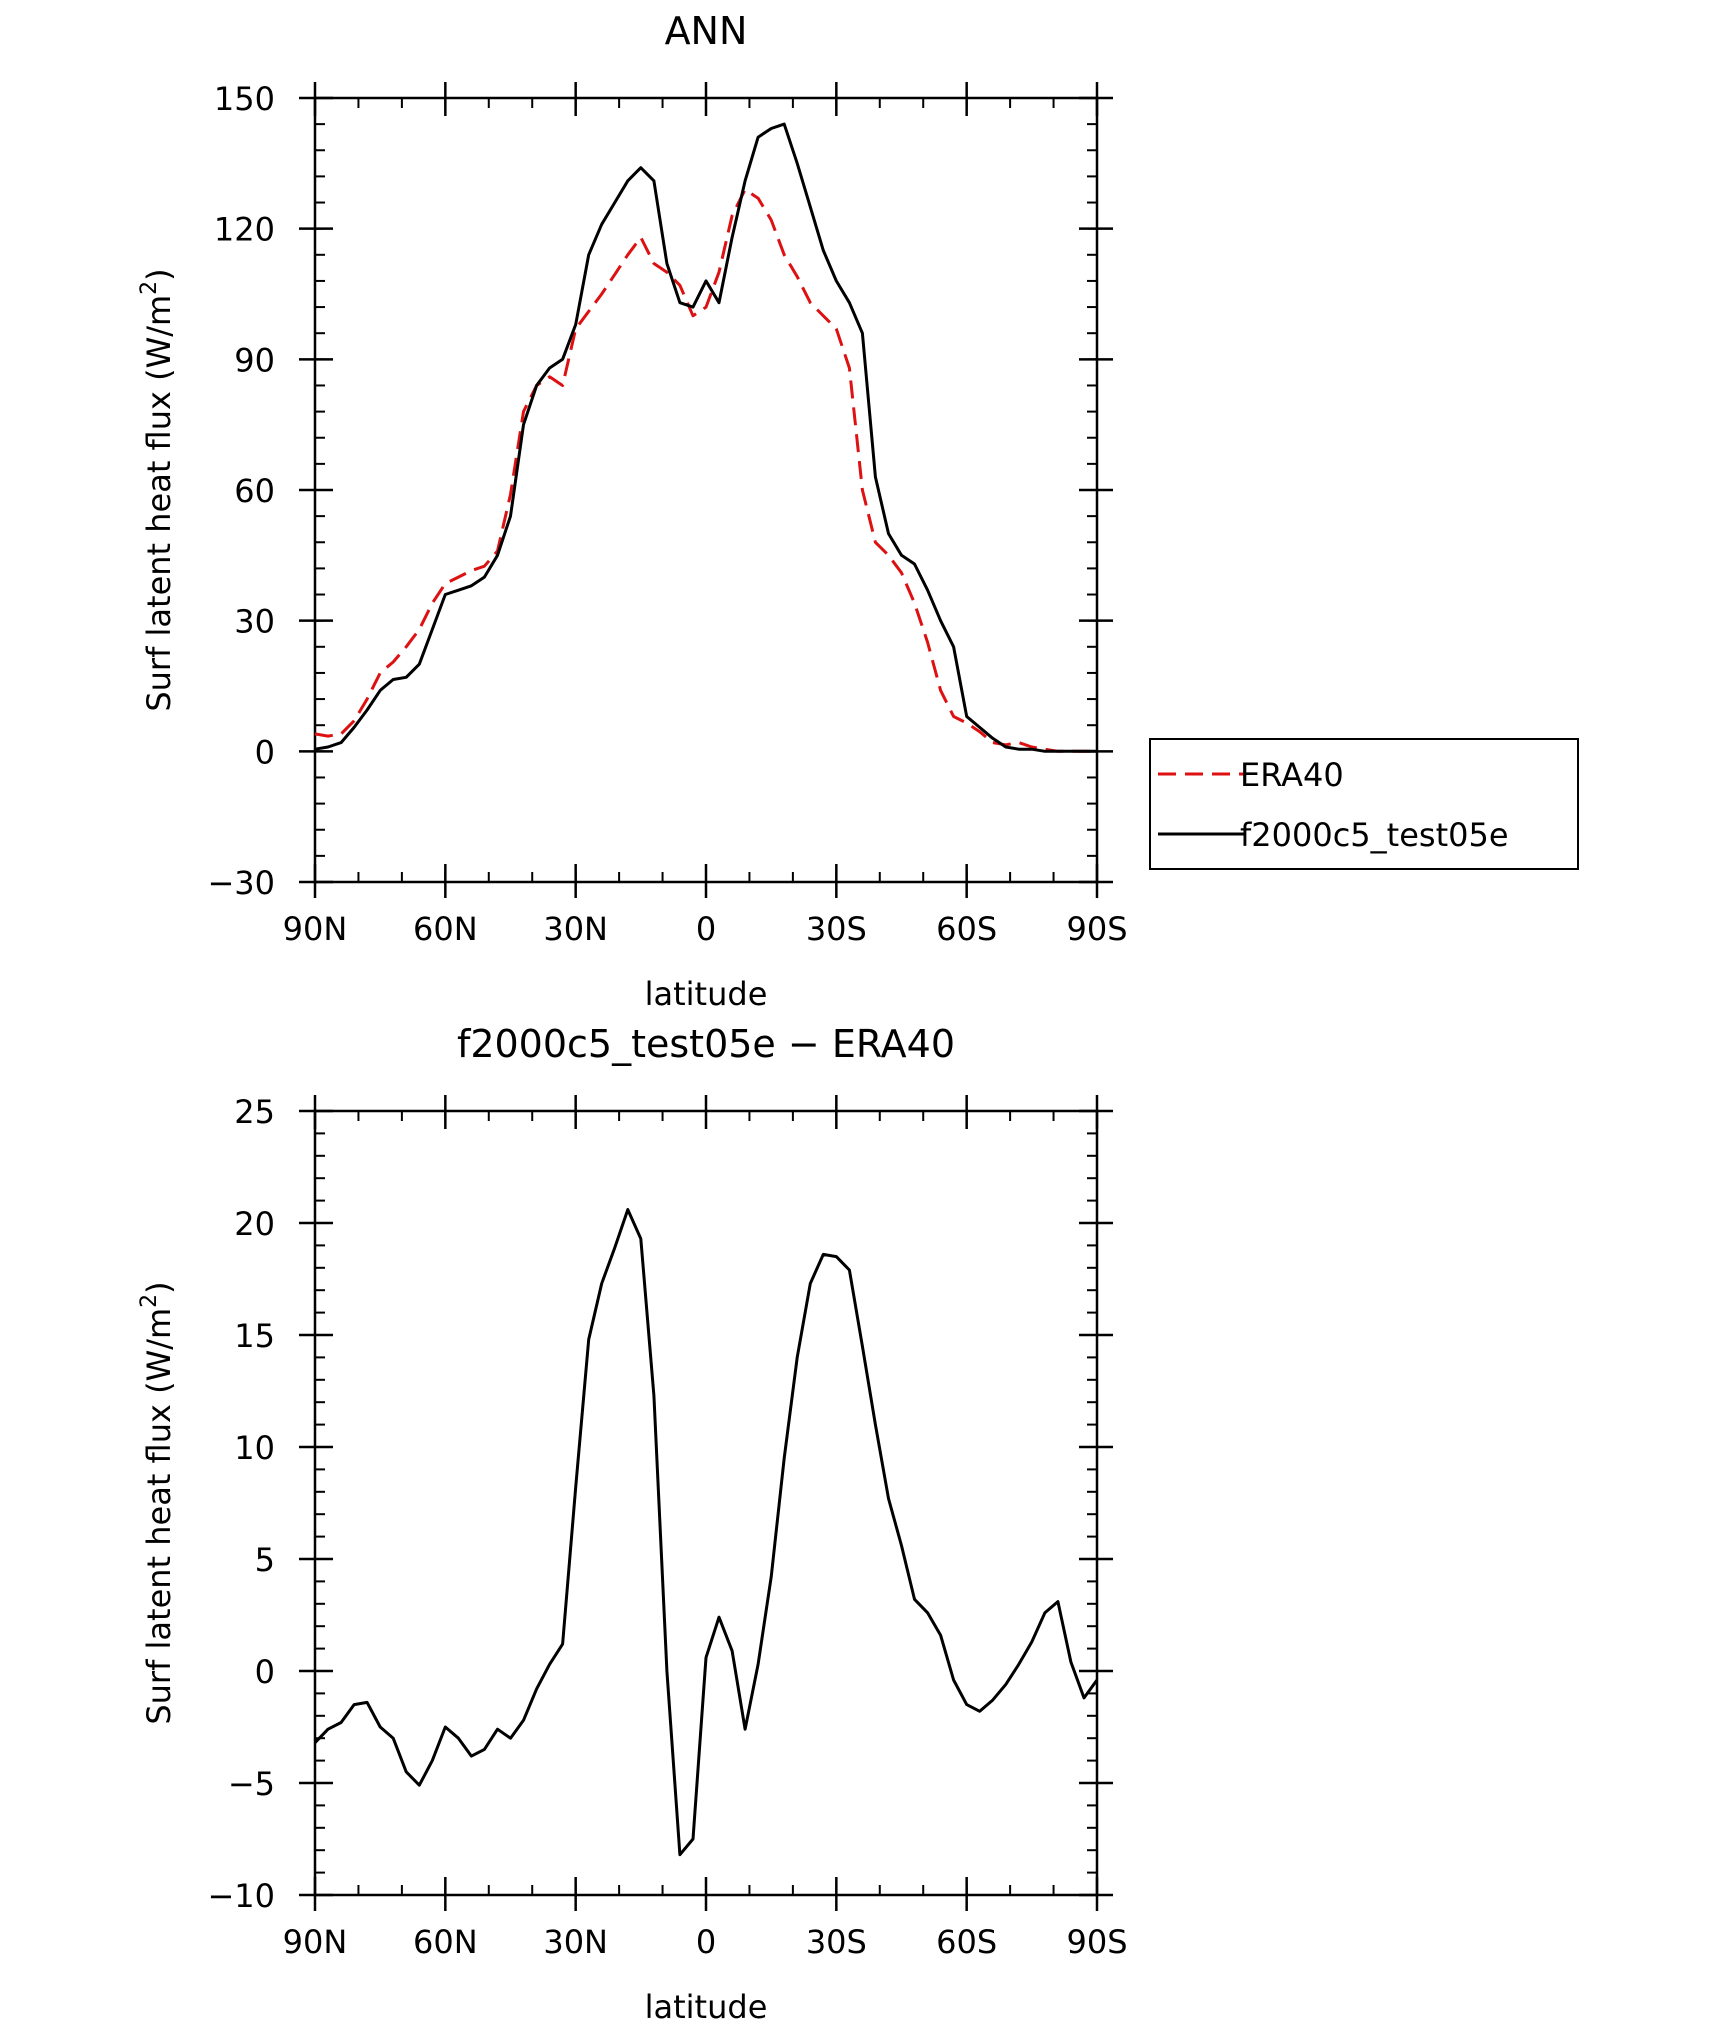 The image size is (1710, 2021). Describe the element at coordinates (1374, 835) in the screenshot. I see `legend-label: f2000c5_test05e` at that location.